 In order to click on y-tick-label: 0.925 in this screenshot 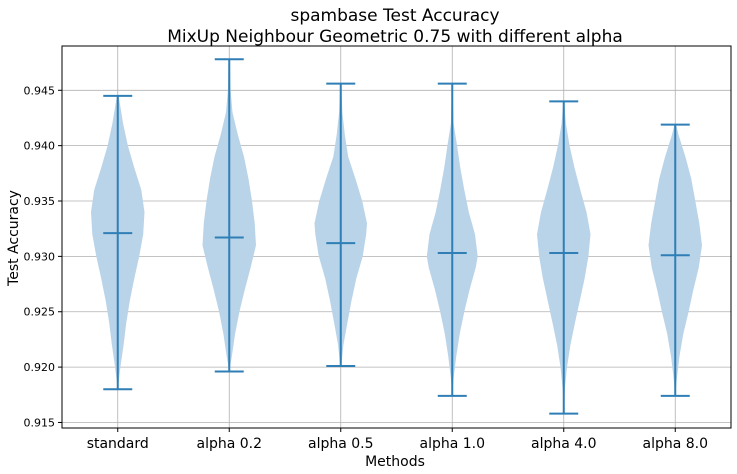, I will do `click(40, 312)`.